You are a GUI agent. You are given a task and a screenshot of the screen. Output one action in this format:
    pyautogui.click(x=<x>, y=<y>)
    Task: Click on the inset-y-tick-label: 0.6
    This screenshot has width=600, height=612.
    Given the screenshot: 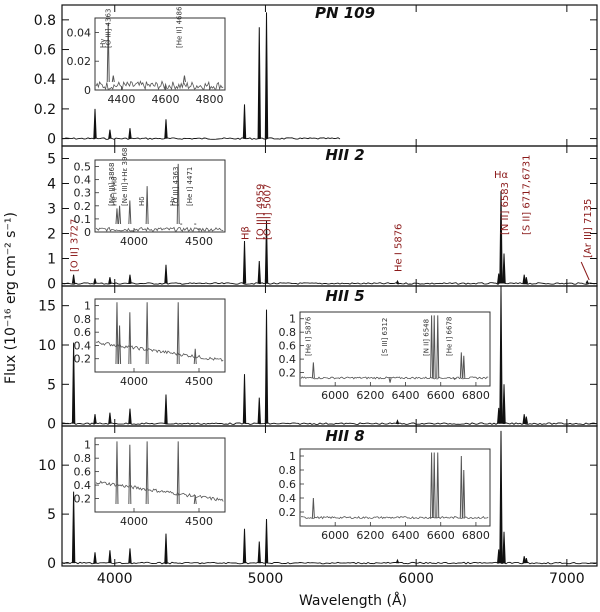 What is the action you would take?
    pyautogui.click(x=83, y=472)
    